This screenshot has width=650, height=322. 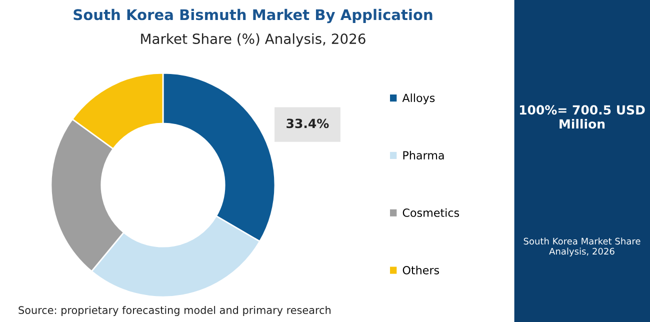 What do you see at coordinates (418, 98) in the screenshot?
I see `legend-label: Alloys` at bounding box center [418, 98].